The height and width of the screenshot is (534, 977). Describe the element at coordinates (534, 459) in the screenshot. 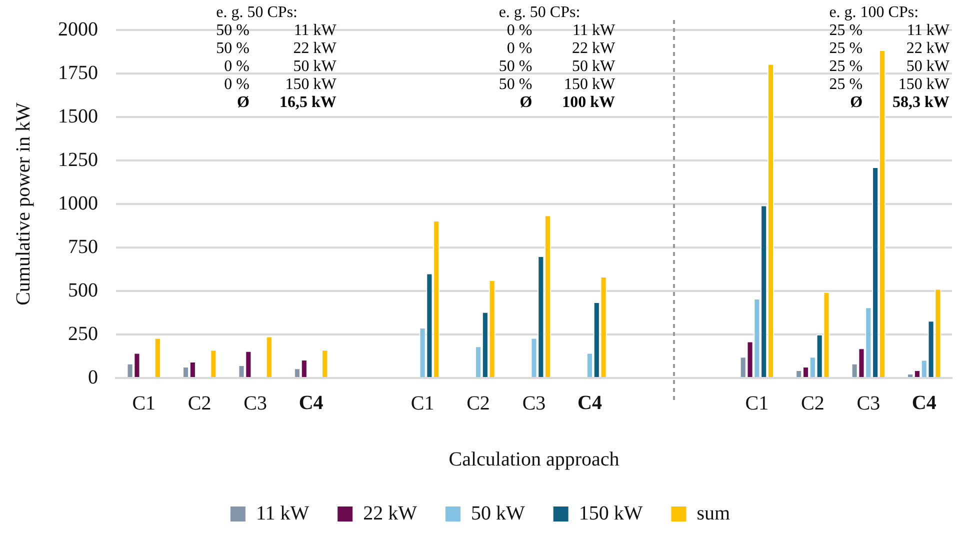

I see `x-axis-title: Calculation approach` at that location.